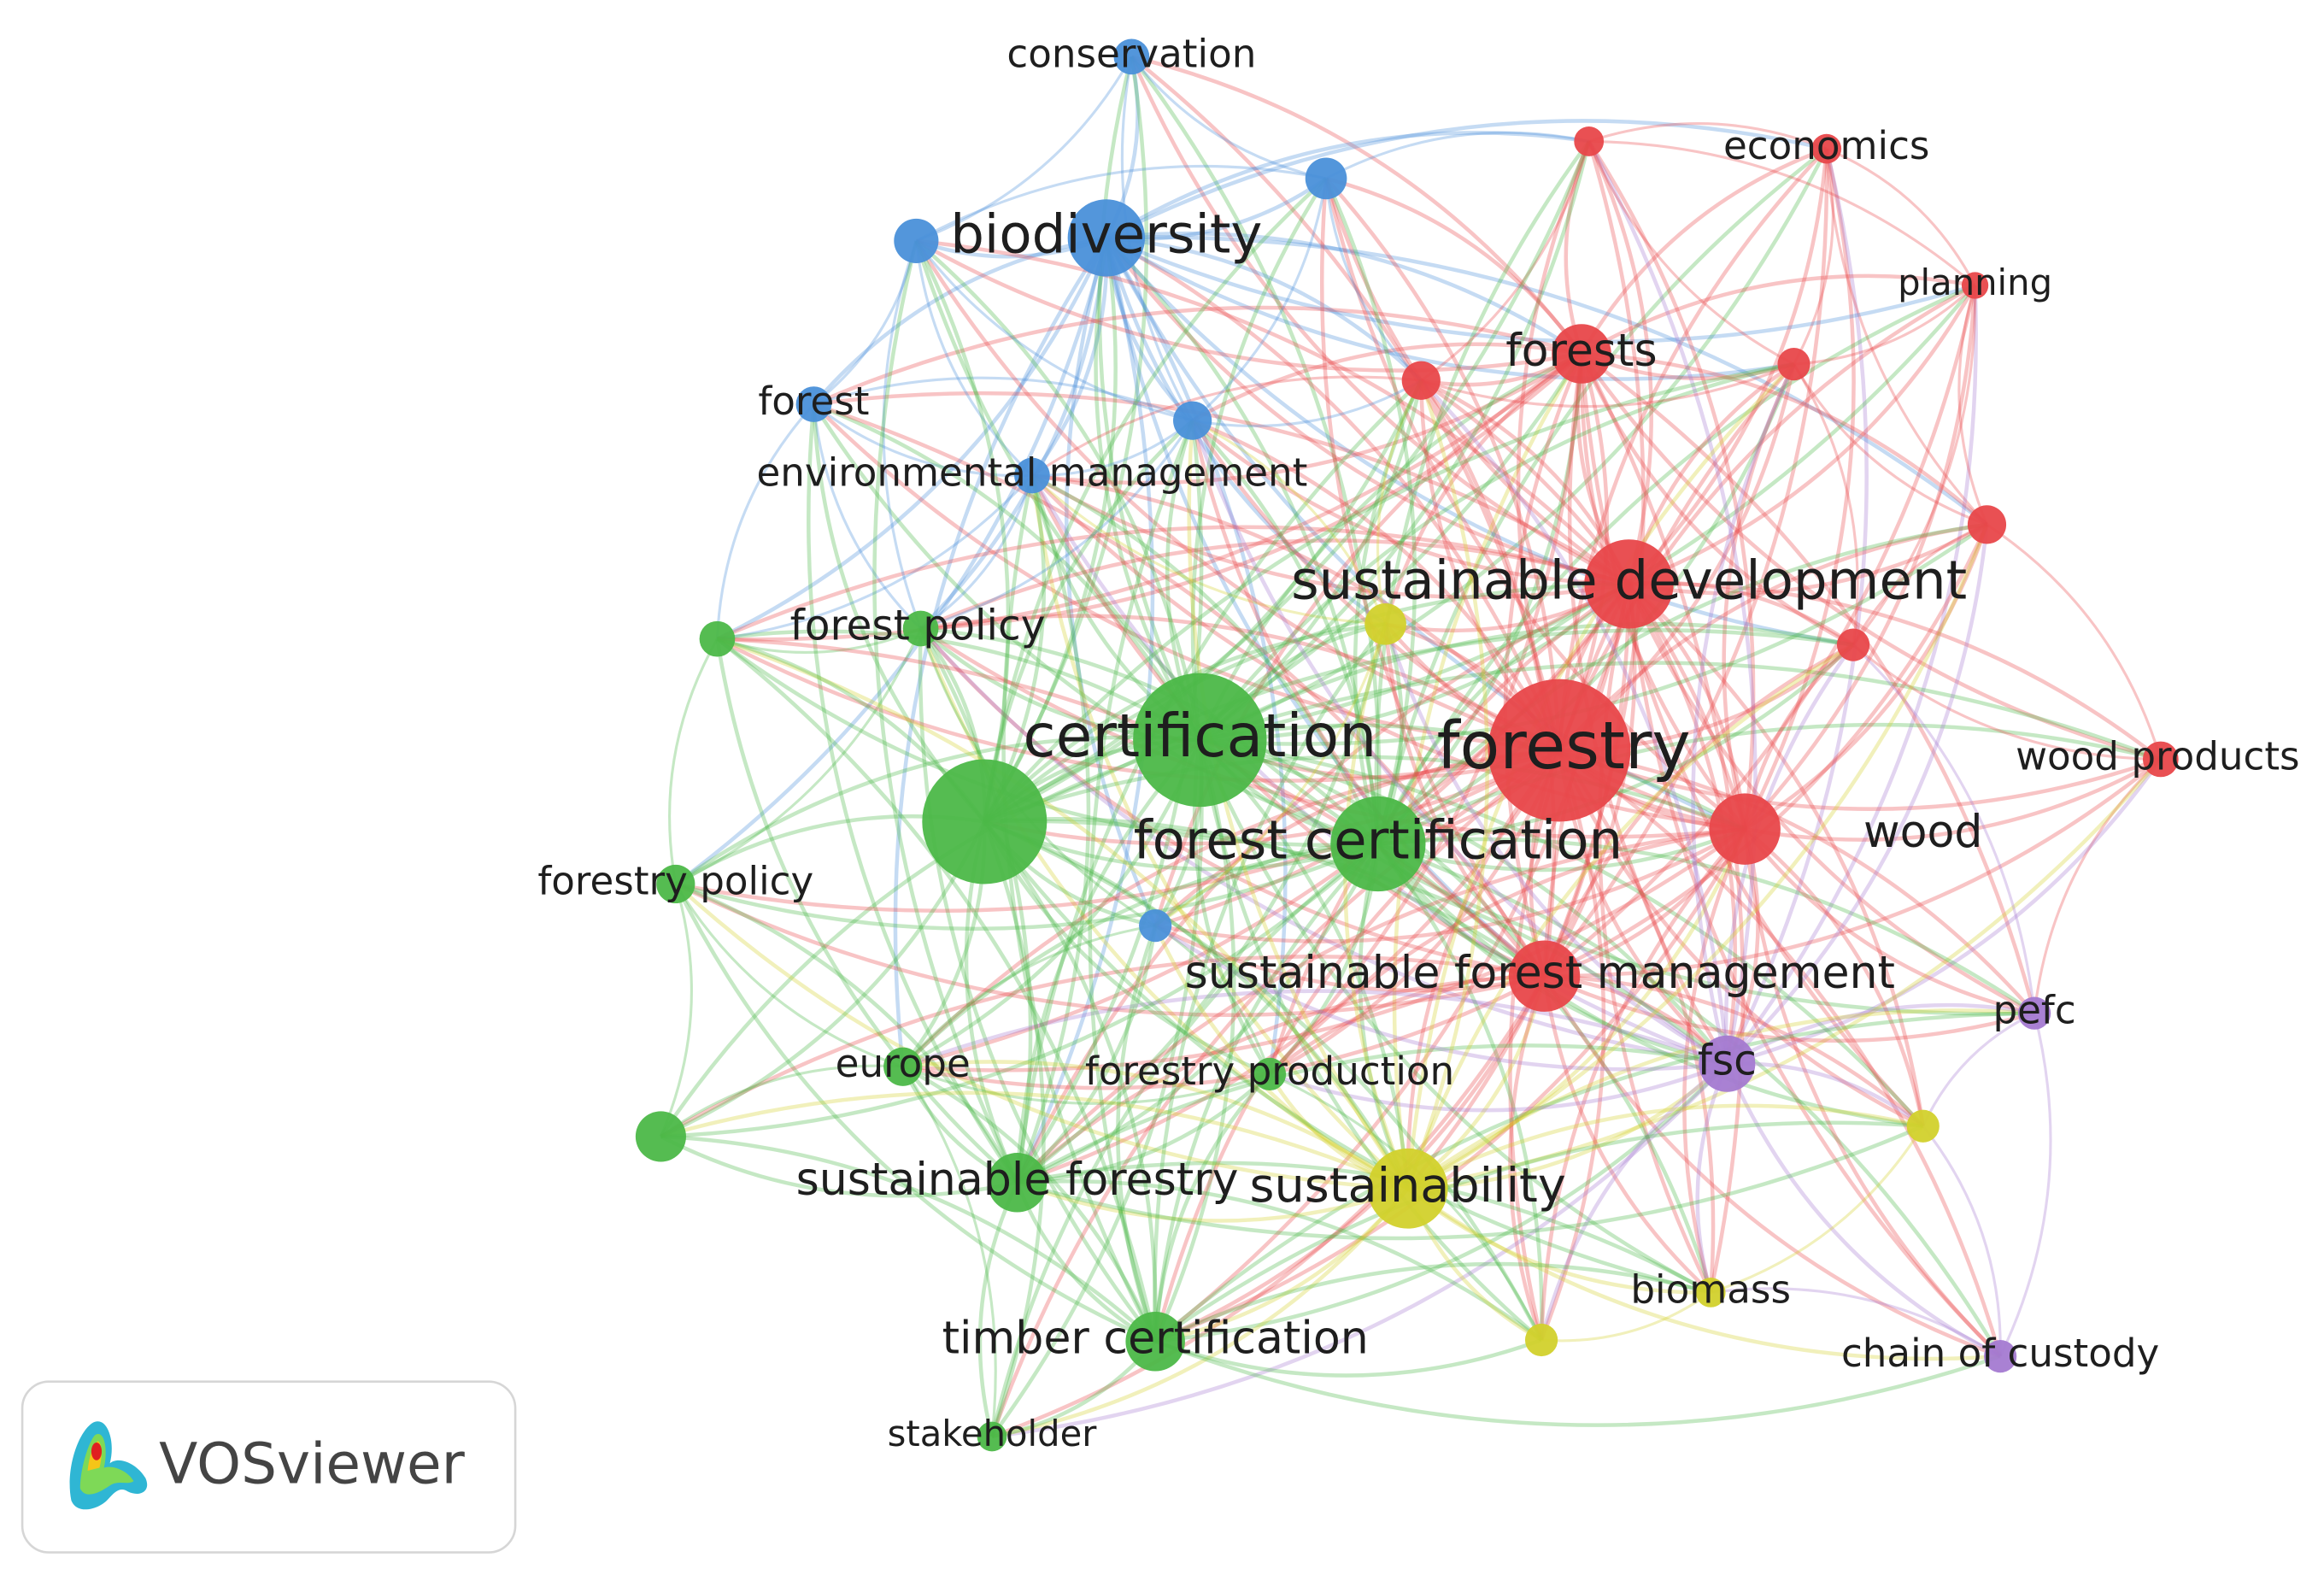  Describe the element at coordinates (1269, 1071) in the screenshot. I see `node-label: forestry production` at that location.